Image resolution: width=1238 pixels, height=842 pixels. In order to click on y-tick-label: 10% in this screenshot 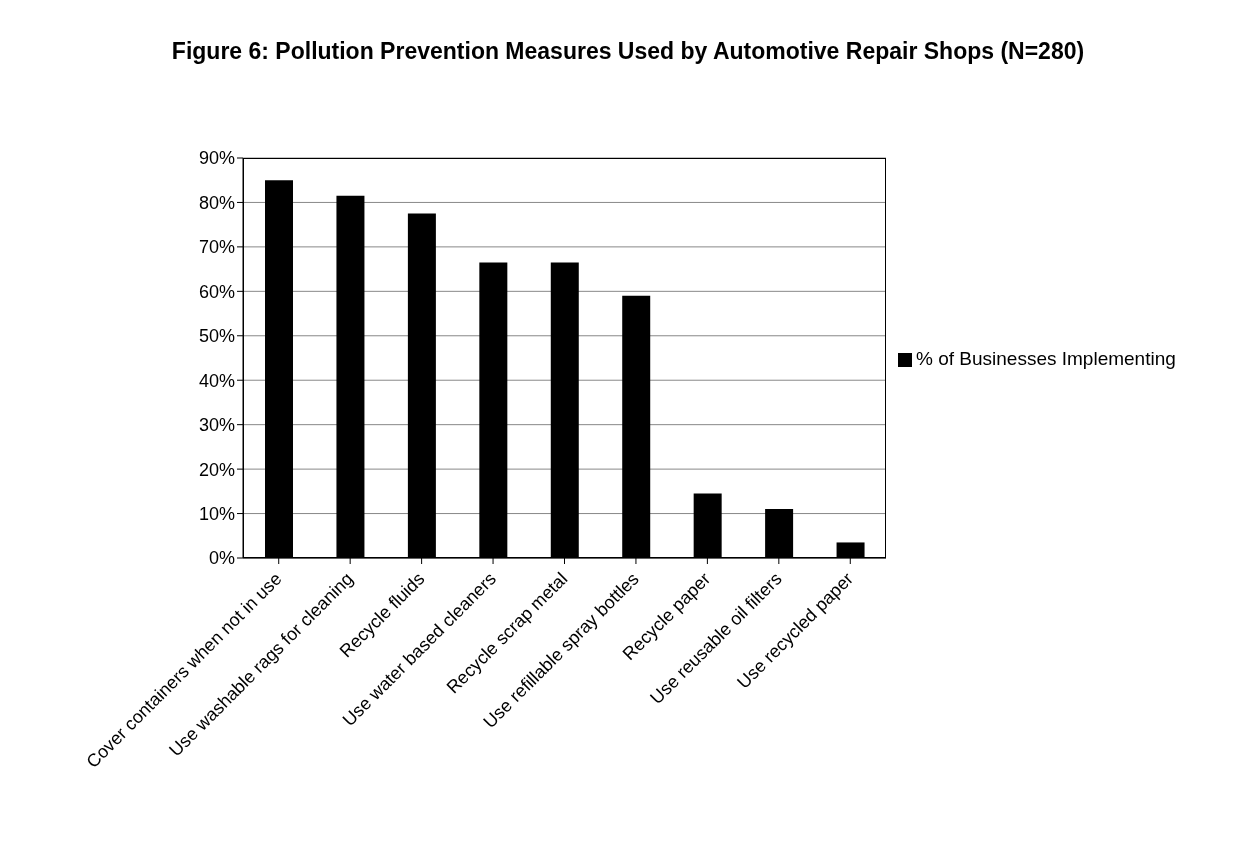, I will do `click(216, 513)`.